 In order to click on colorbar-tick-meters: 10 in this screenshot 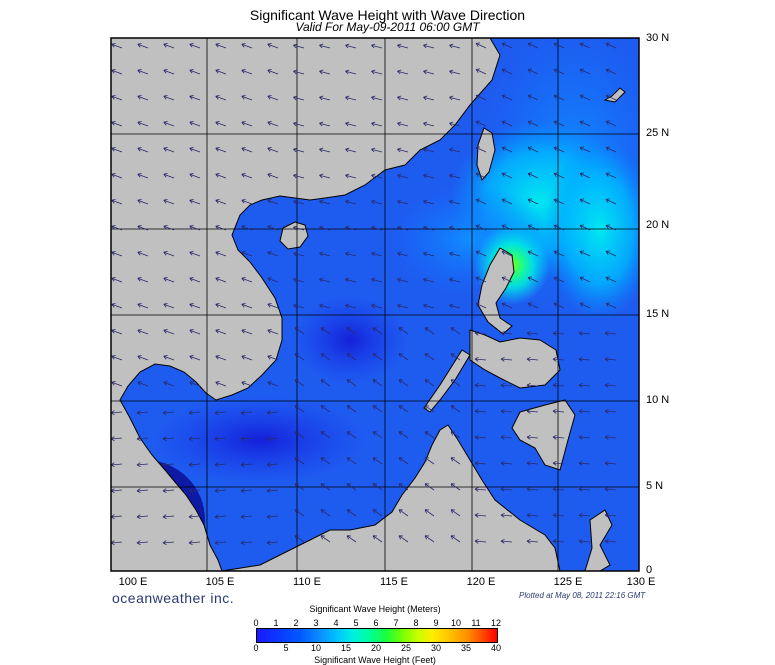, I will do `click(455, 623)`.